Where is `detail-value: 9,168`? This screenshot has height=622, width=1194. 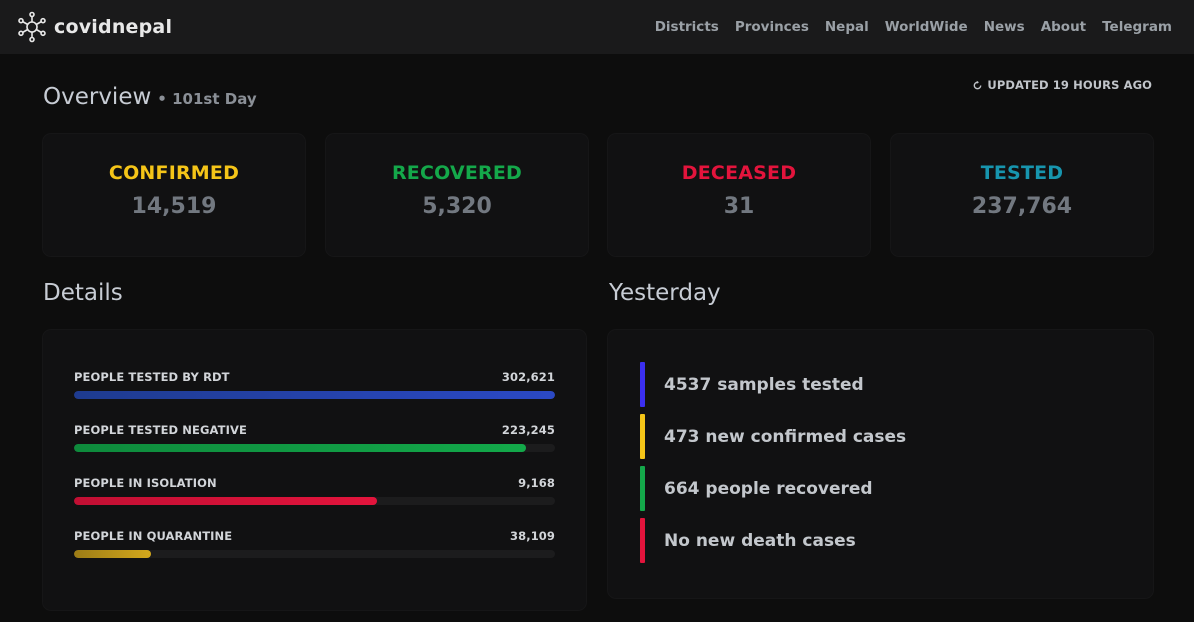 detail-value: 9,168 is located at coordinates (536, 483).